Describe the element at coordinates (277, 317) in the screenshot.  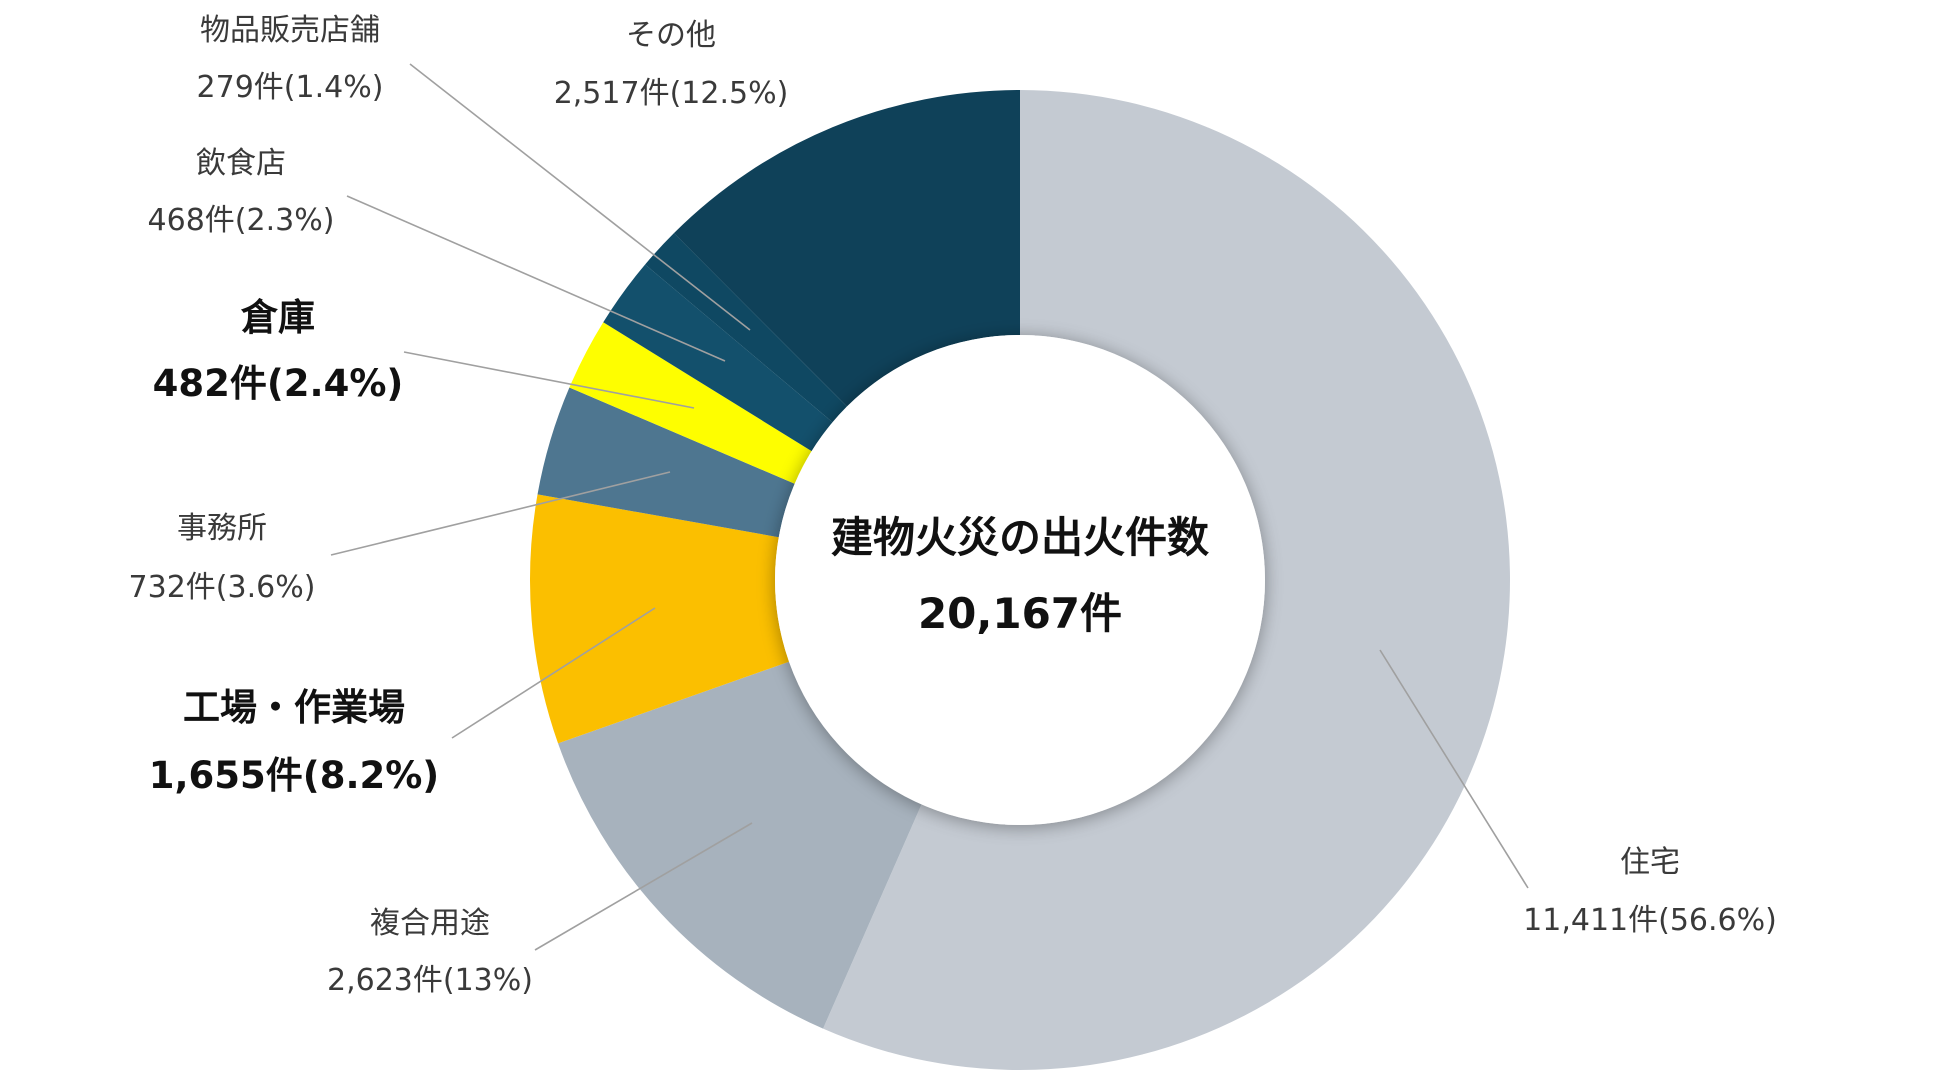
I see `slice-label-name: 倉庫` at that location.